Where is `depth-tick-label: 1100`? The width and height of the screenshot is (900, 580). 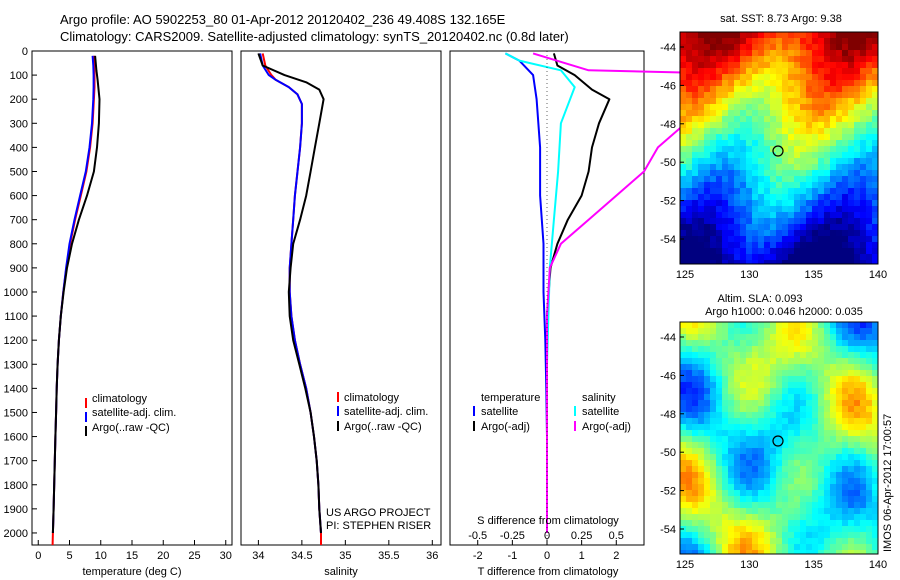 depth-tick-label: 1100 is located at coordinates (16, 317).